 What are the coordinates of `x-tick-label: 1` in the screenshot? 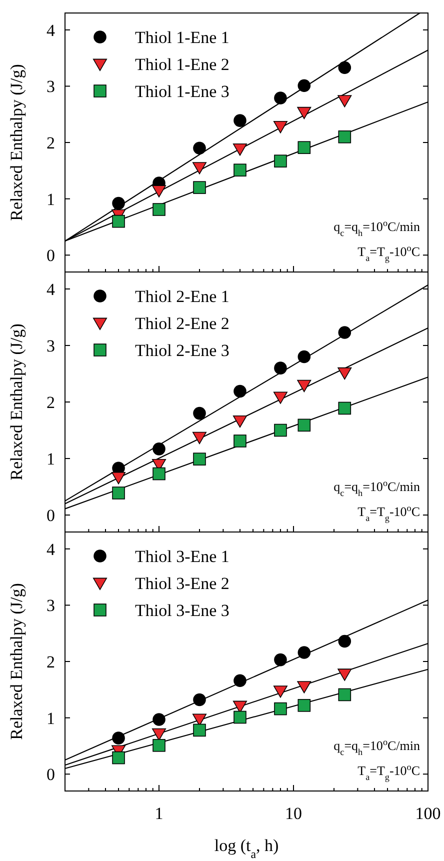 It's located at (159, 813).